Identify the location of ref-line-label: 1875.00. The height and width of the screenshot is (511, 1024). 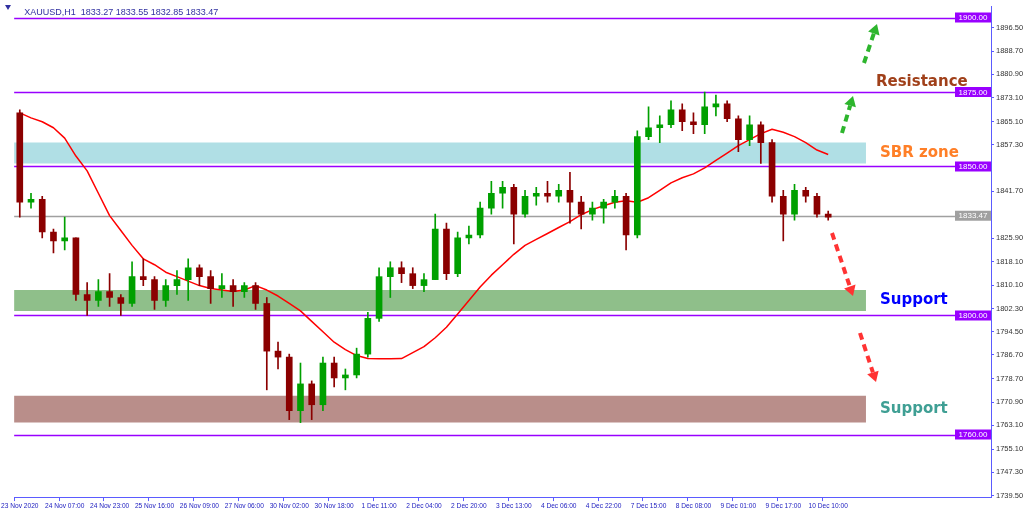
(973, 92).